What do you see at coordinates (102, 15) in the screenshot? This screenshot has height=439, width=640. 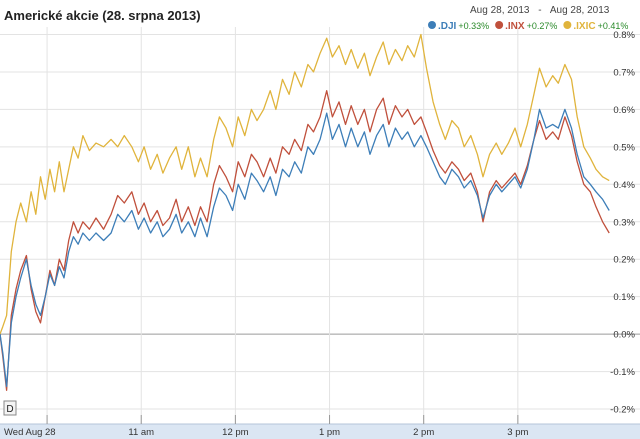 I see `chart-title: Americké akcie (28. srpna 2013)` at bounding box center [102, 15].